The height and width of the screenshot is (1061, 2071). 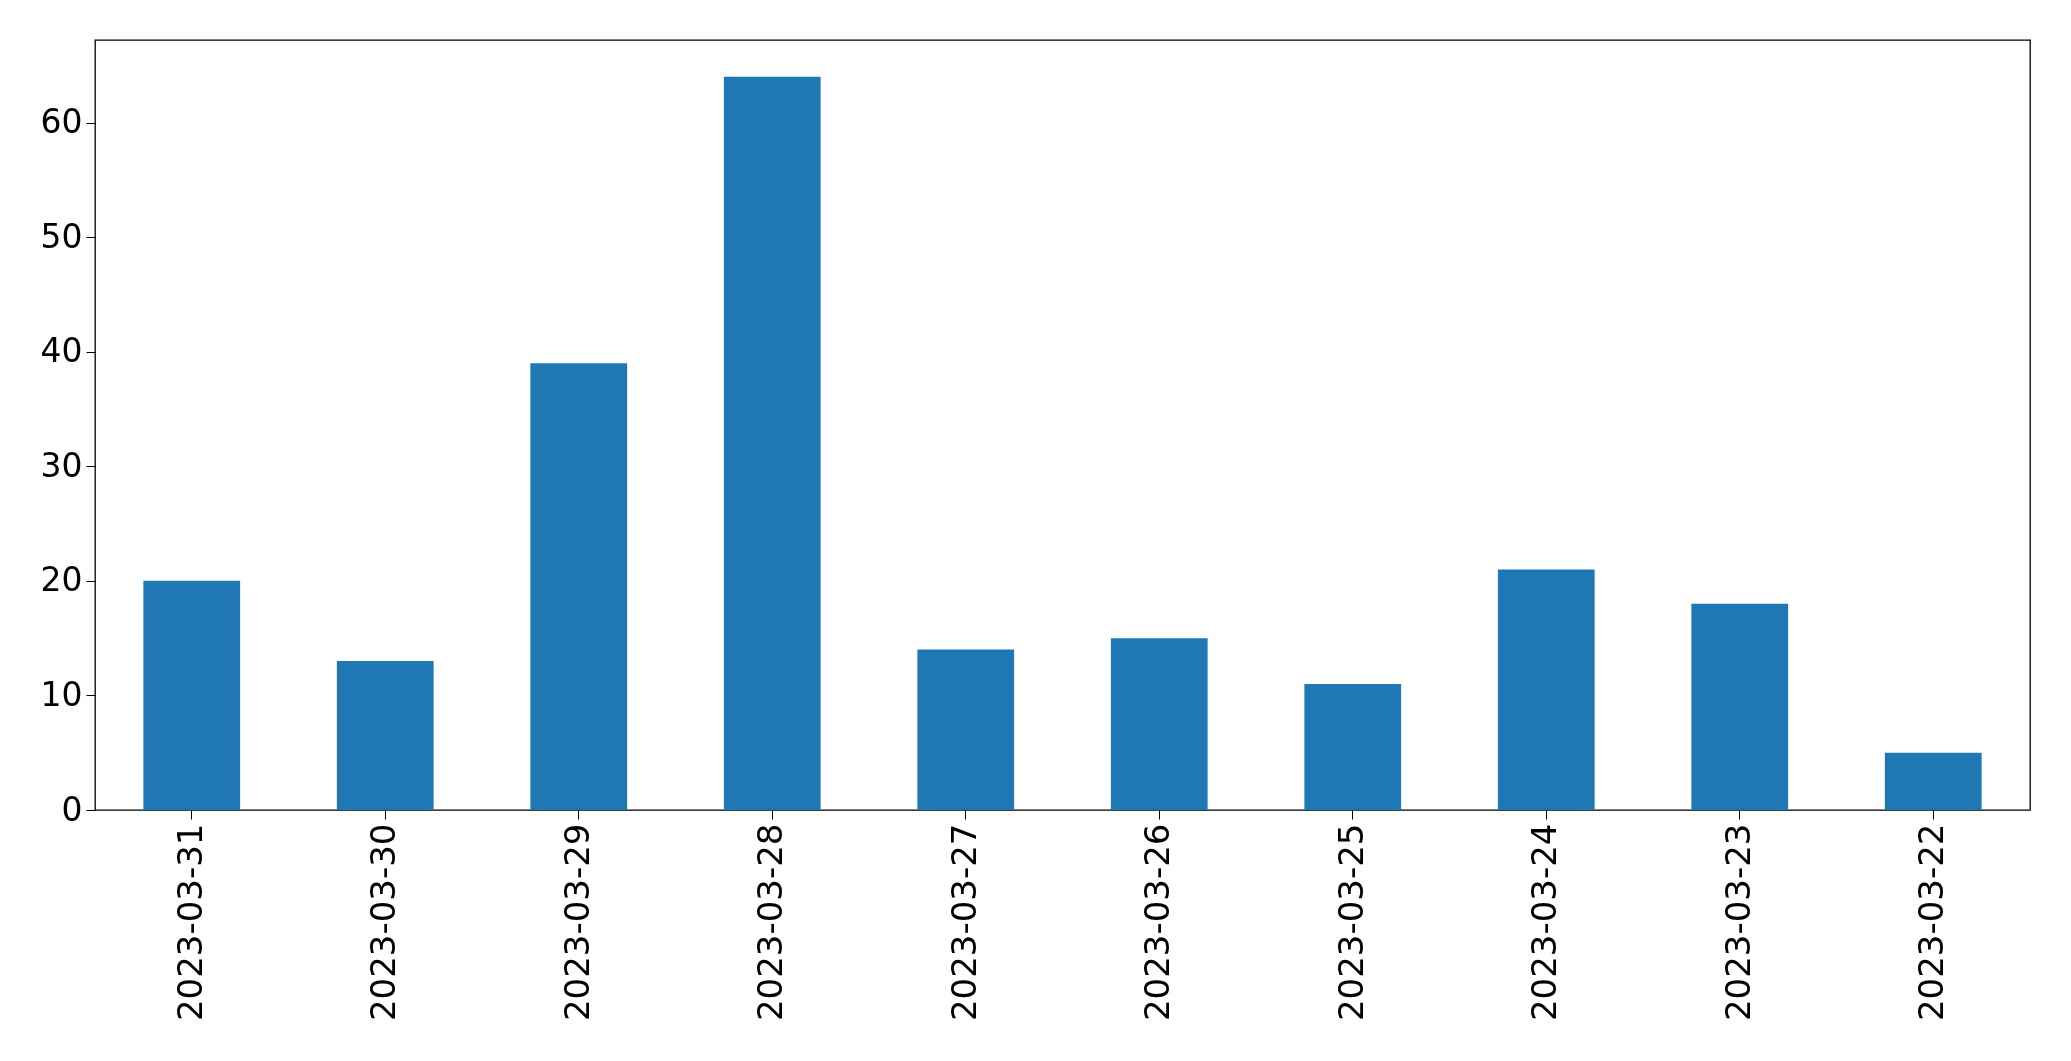 I want to click on y-tick-label: 60, so click(x=61, y=121).